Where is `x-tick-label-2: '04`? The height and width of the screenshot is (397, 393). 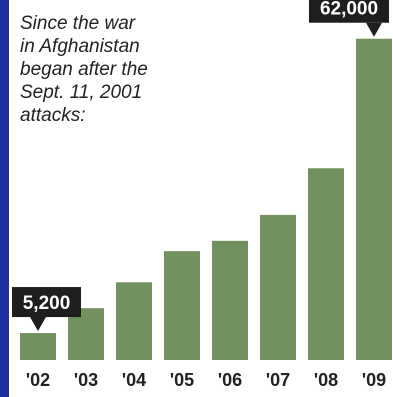 x-tick-label-2: '04 is located at coordinates (134, 380).